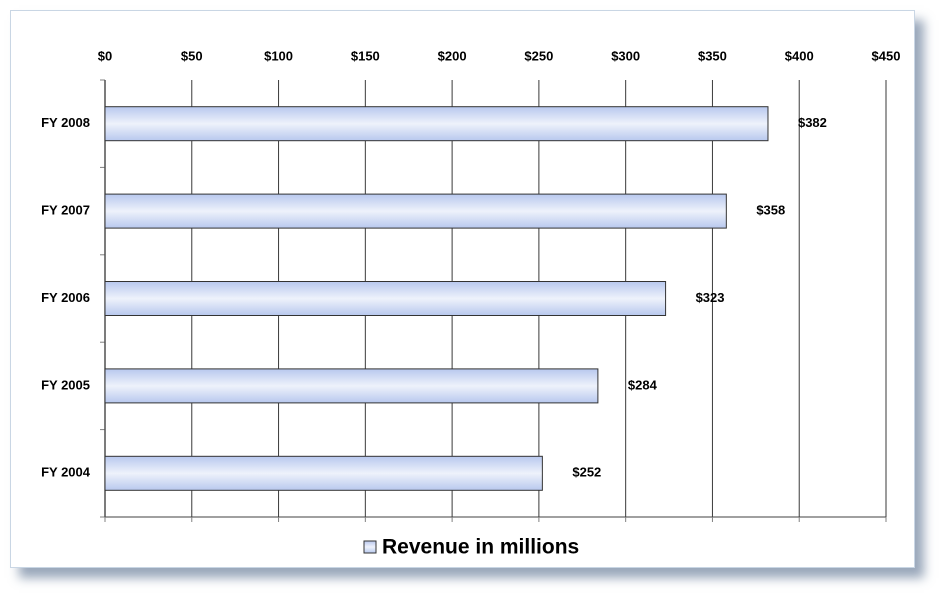 Image resolution: width=939 pixels, height=596 pixels. Describe the element at coordinates (65, 122) in the screenshot. I see `y-tick-label: FY 2008` at that location.